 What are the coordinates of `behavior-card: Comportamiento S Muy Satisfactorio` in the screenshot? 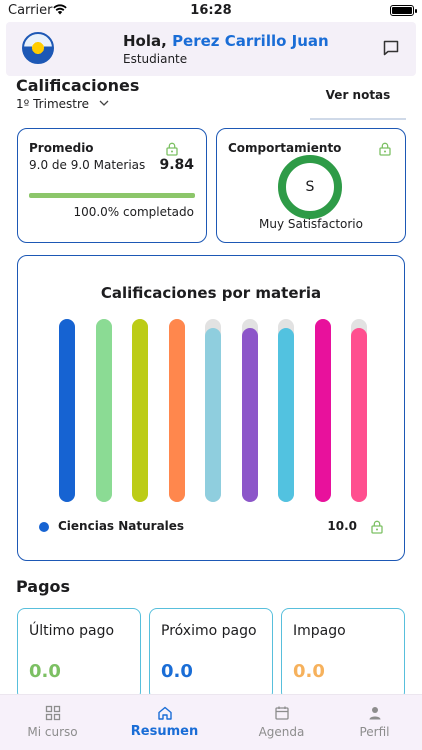 It's located at (311, 185).